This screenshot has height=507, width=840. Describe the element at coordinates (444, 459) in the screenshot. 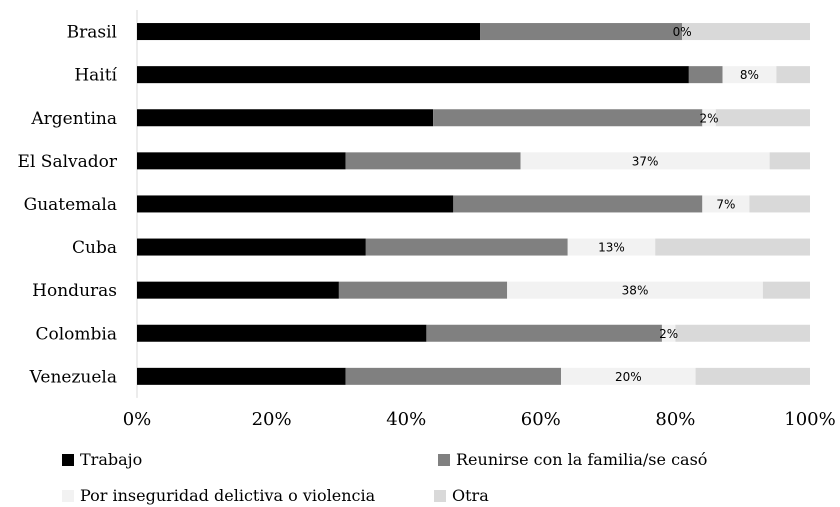

I see `legend-swatch-familia` at that location.